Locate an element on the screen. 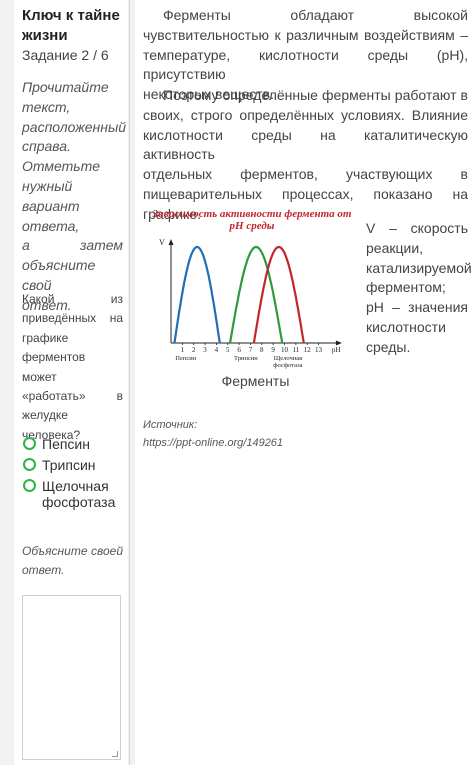 This screenshot has width=474, height=765. x-tick-label: 2 is located at coordinates (194, 350).